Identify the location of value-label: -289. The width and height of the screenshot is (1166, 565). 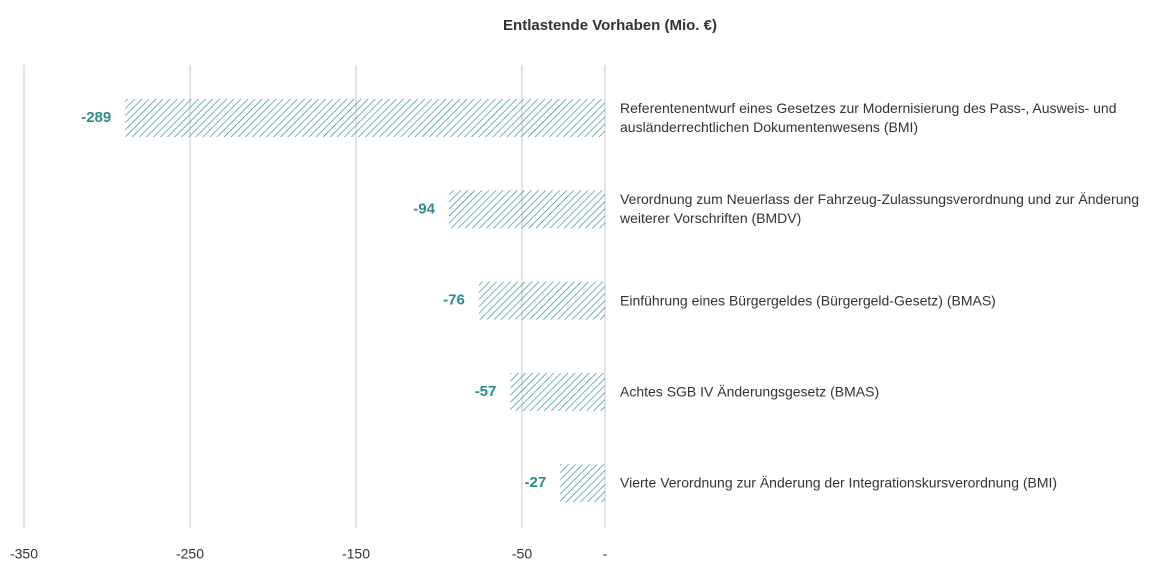
(96, 117).